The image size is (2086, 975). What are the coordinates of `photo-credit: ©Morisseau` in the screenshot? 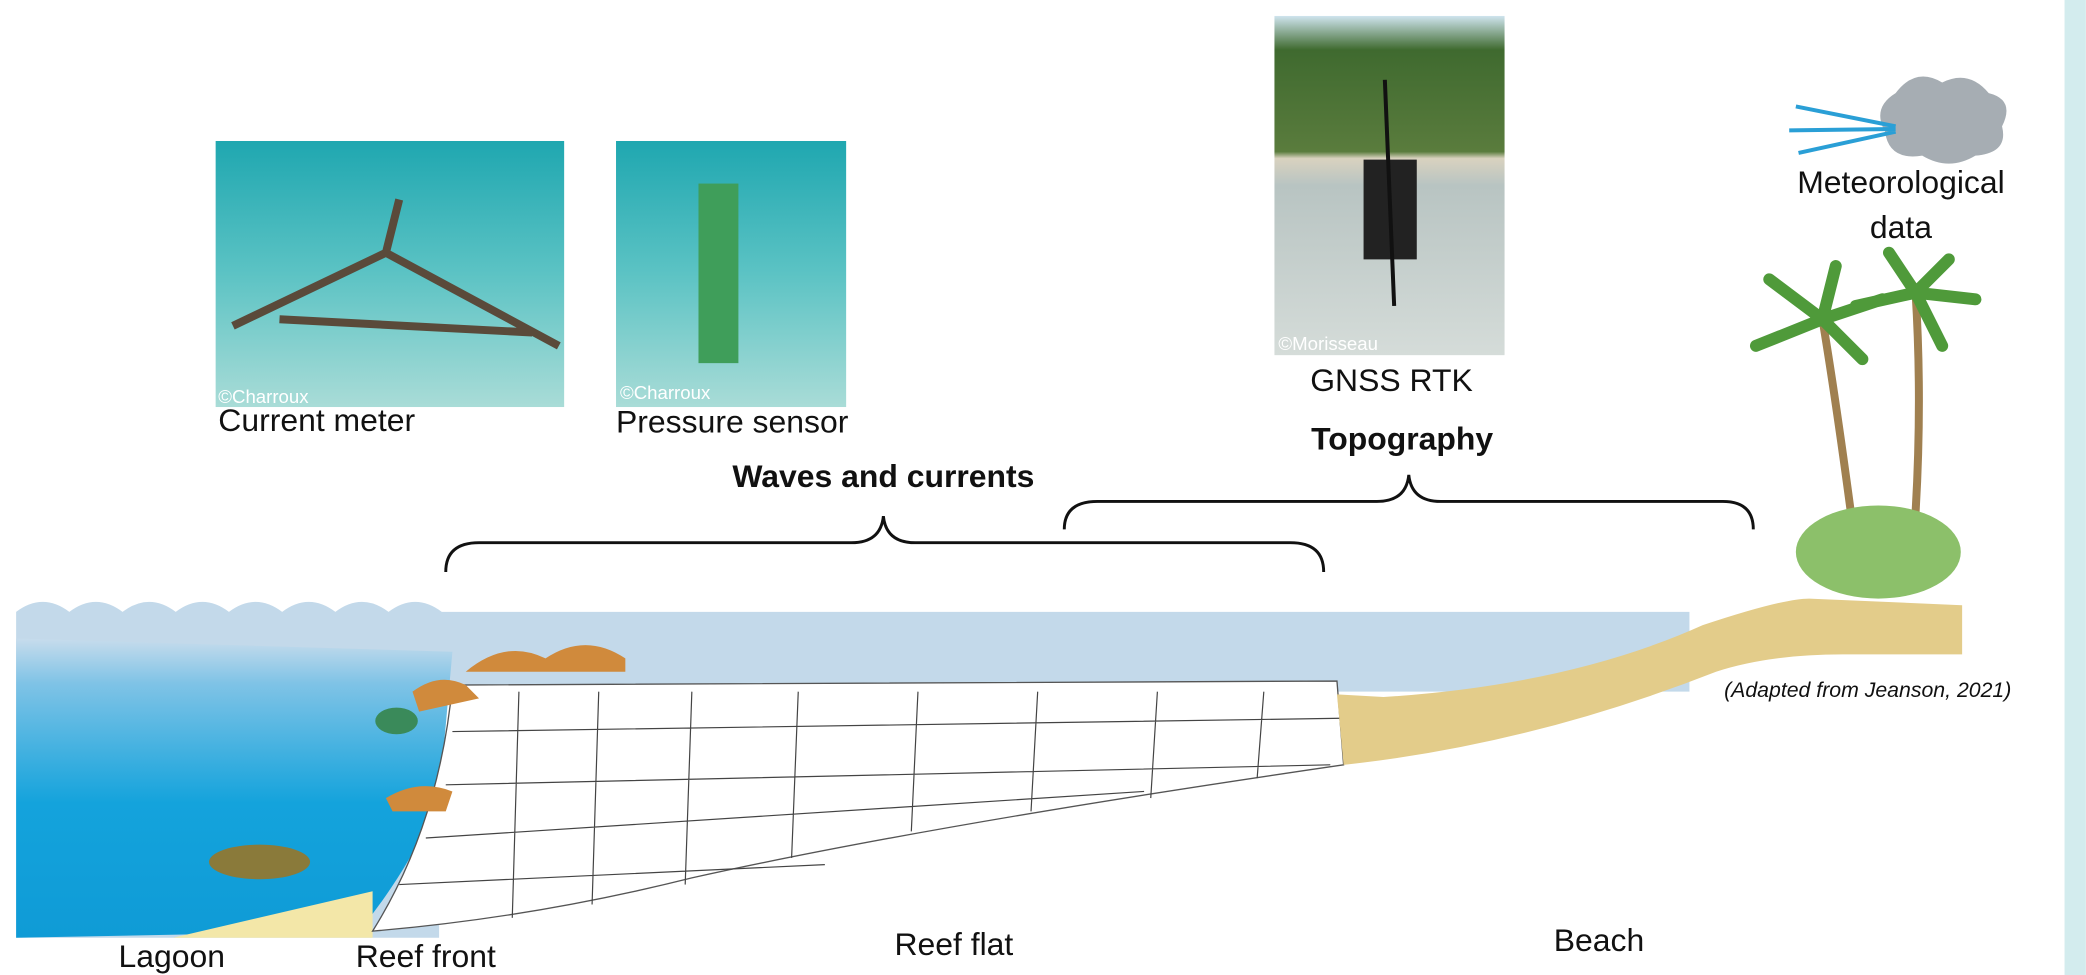 It's located at (1328, 343).